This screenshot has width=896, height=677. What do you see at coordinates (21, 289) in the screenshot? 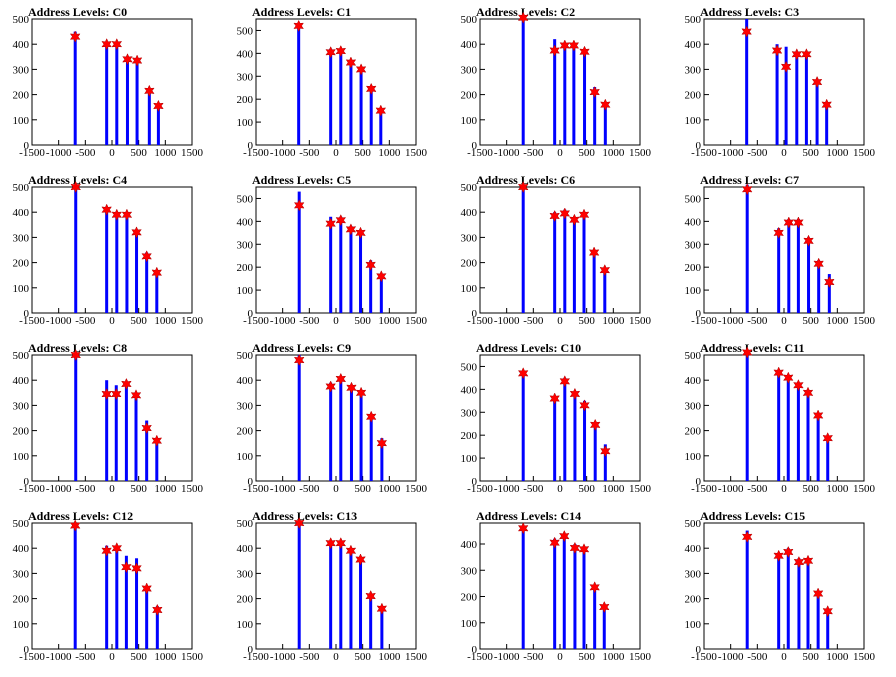
I see `y-tick-label: 100` at bounding box center [21, 289].